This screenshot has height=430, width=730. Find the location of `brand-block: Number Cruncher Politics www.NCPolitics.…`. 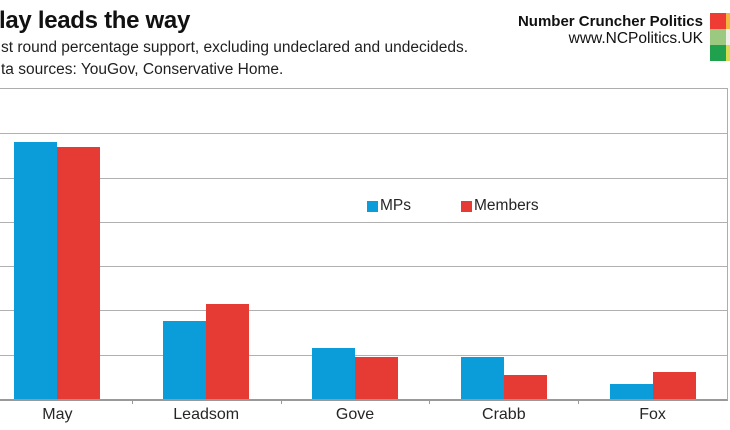

brand-block: Number Cruncher Politics www.NCPolitics.… is located at coordinates (610, 30).